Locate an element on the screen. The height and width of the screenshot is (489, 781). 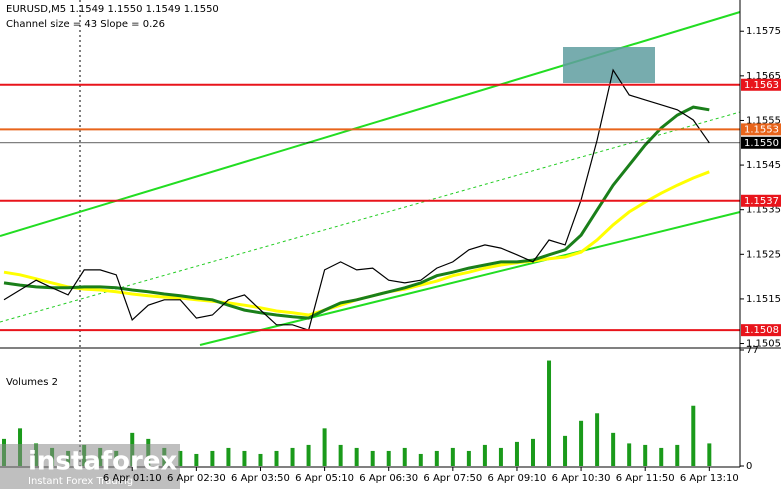
y-tick-label: 1.1505 is located at coordinates (763, 344).